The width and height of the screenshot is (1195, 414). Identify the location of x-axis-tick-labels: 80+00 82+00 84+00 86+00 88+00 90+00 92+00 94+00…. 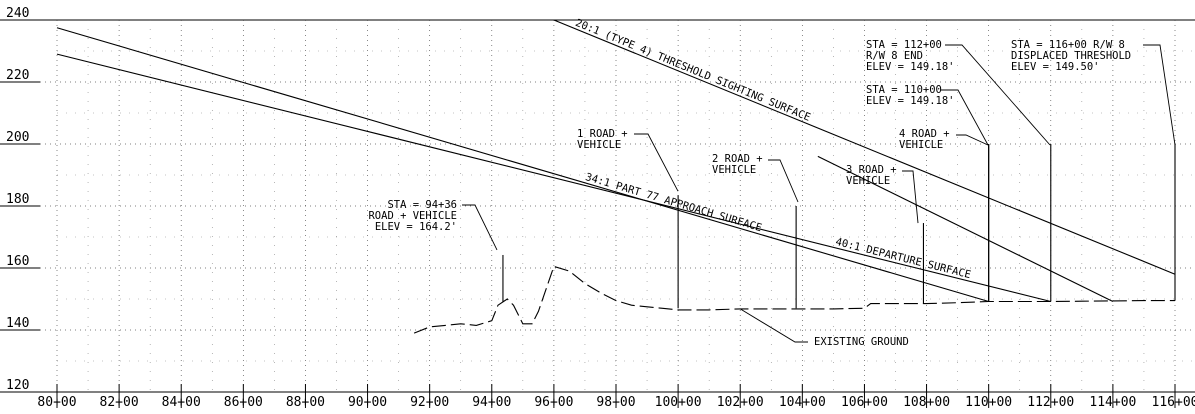
(616, 397).